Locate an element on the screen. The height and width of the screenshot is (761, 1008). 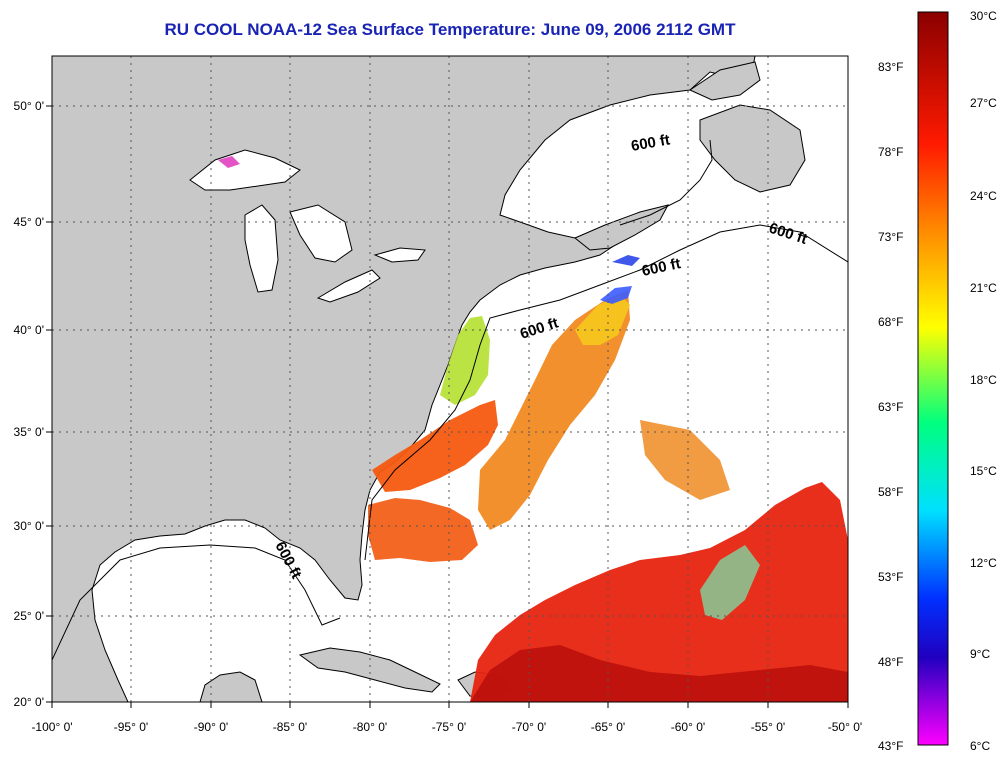
cb-label-c: 6°C is located at coordinates (980, 746).